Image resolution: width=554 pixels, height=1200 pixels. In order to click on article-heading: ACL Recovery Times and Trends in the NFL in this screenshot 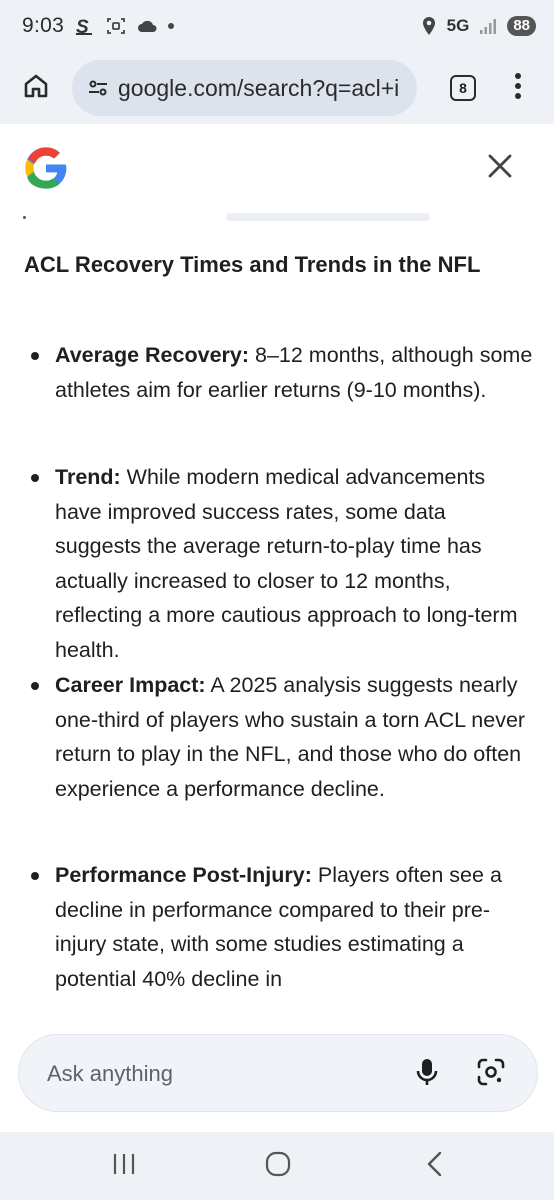, I will do `click(252, 264)`.